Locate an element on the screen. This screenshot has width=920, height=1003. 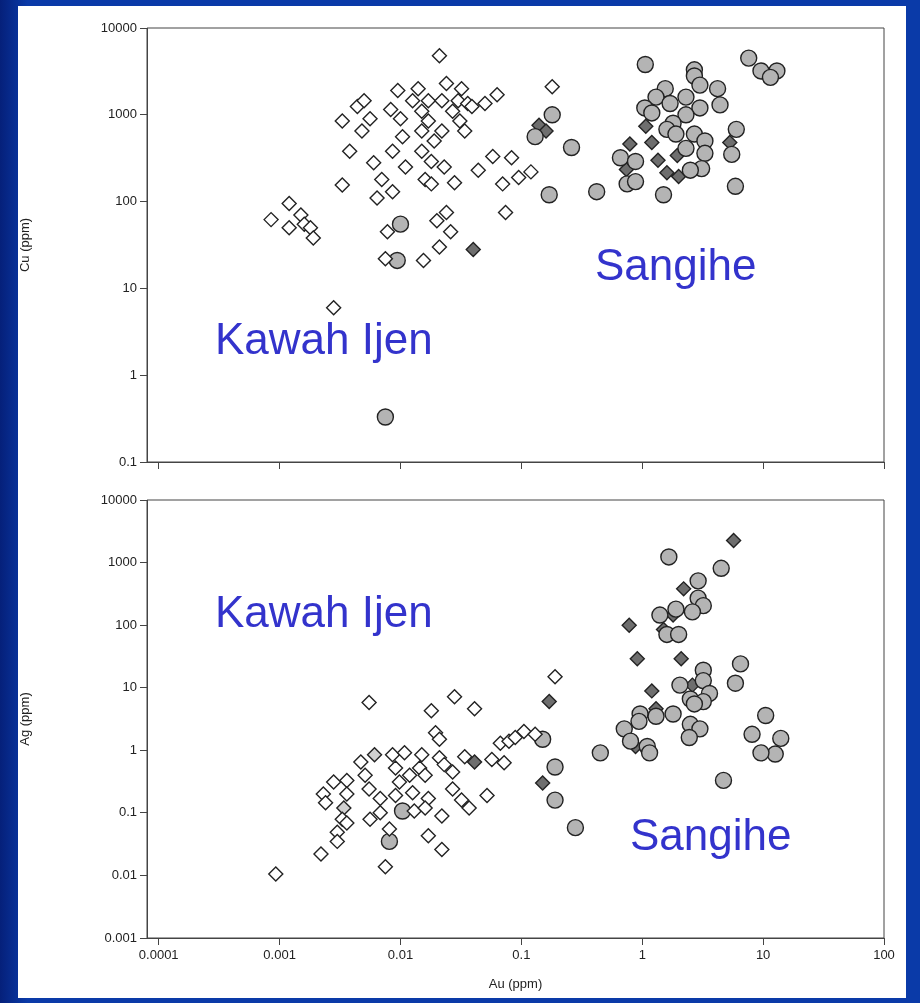
y-tick-label: 0.01 is located at coordinates (124, 875).